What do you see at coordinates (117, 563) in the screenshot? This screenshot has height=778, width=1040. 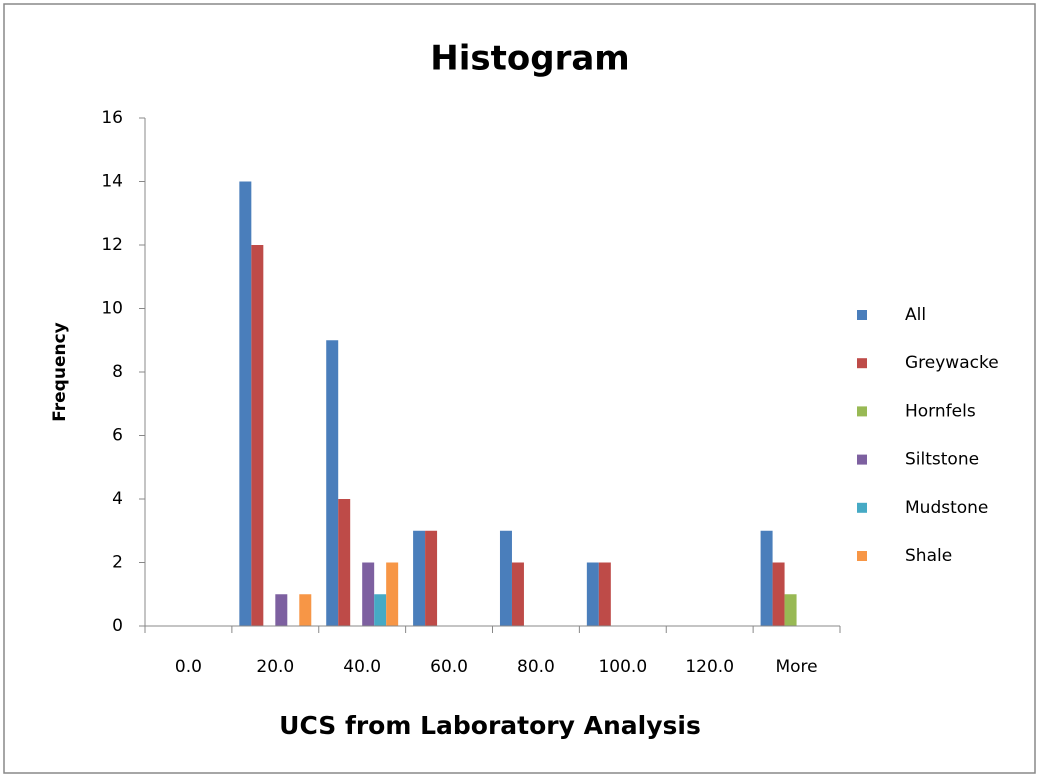 I see `y-tick-label: 2` at bounding box center [117, 563].